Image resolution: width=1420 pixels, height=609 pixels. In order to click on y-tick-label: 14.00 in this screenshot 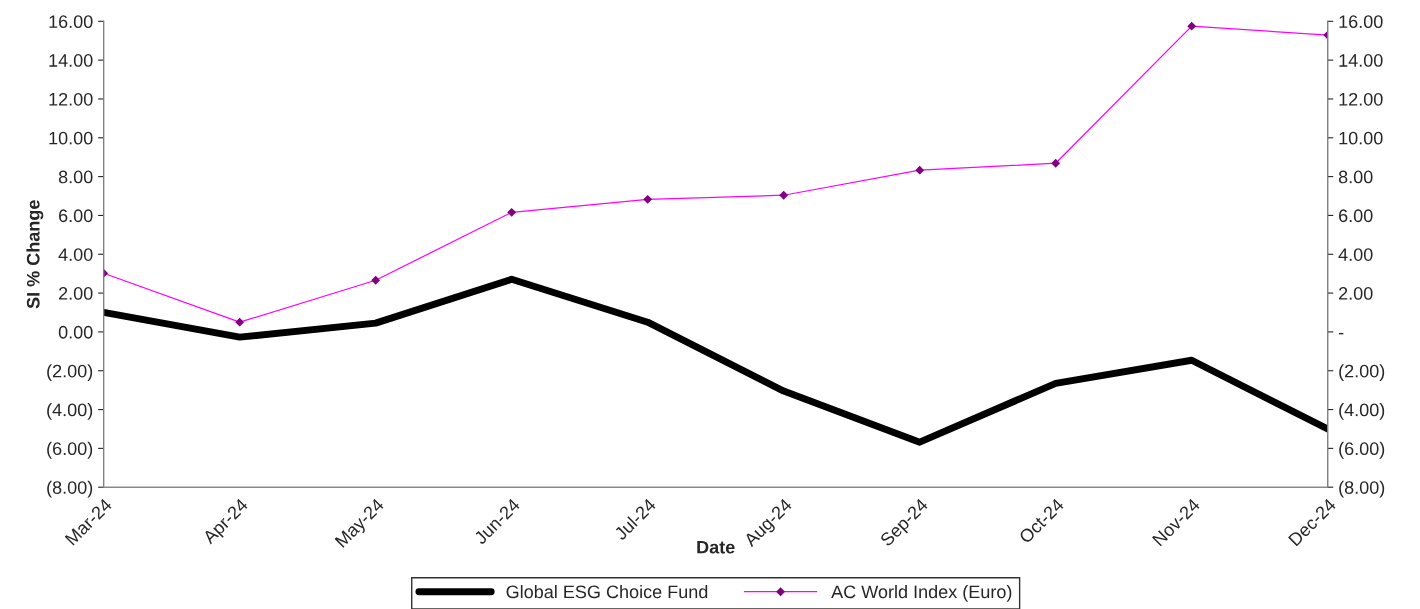, I will do `click(71, 60)`.